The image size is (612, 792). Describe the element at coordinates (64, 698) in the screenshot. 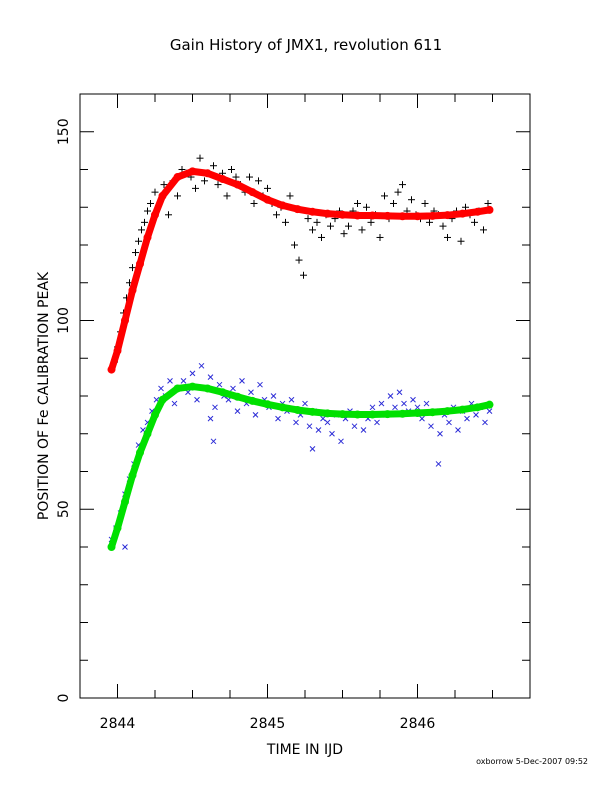

I see `y-tick-label: 0` at that location.